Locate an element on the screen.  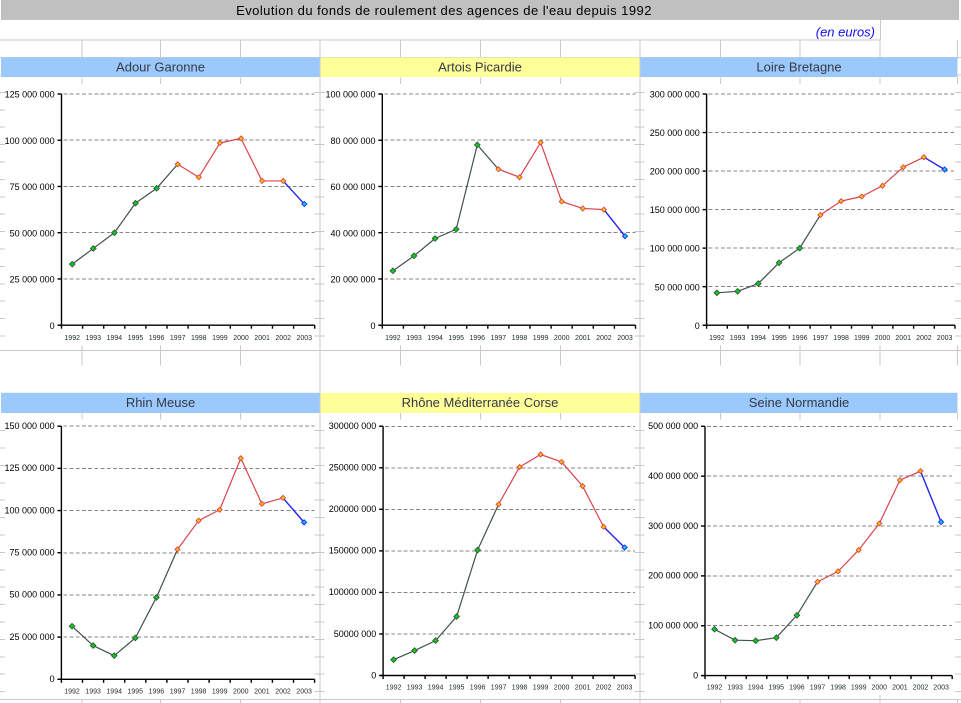
svg-text: Rhône Méditerranée Corse is located at coordinates (480, 402).